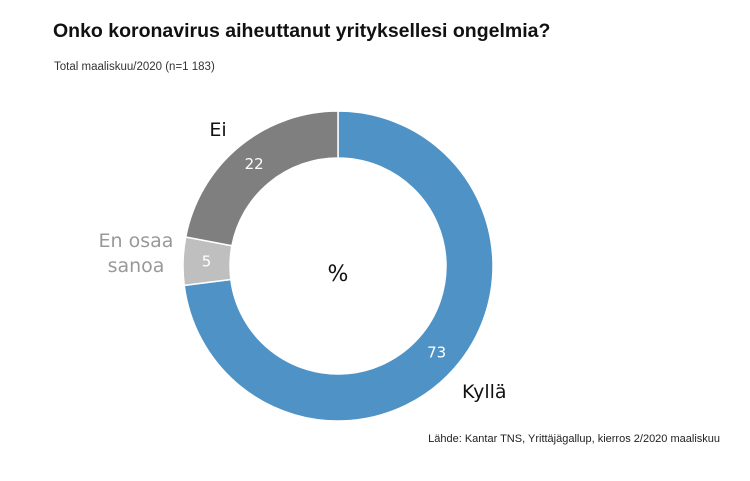 This screenshot has width=750, height=481. Describe the element at coordinates (136, 253) in the screenshot. I see `slice-category-label-1: En osaa sanoa` at that location.